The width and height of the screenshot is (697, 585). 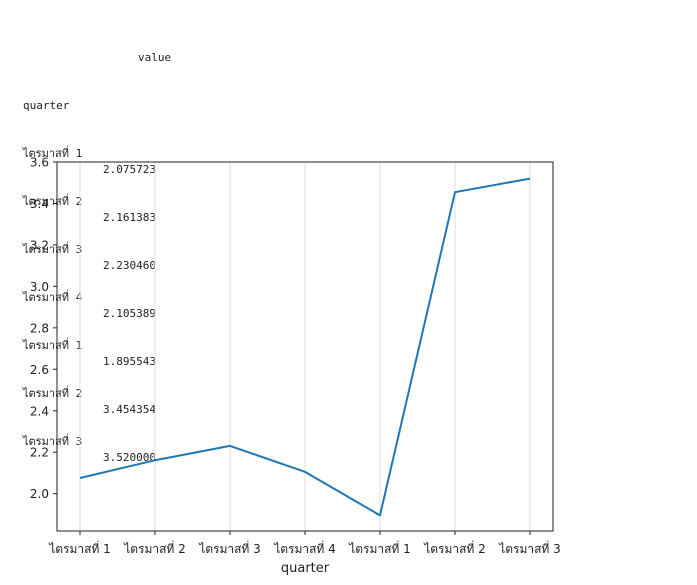 I want to click on y-tick-label: 2.2, so click(x=39, y=453).